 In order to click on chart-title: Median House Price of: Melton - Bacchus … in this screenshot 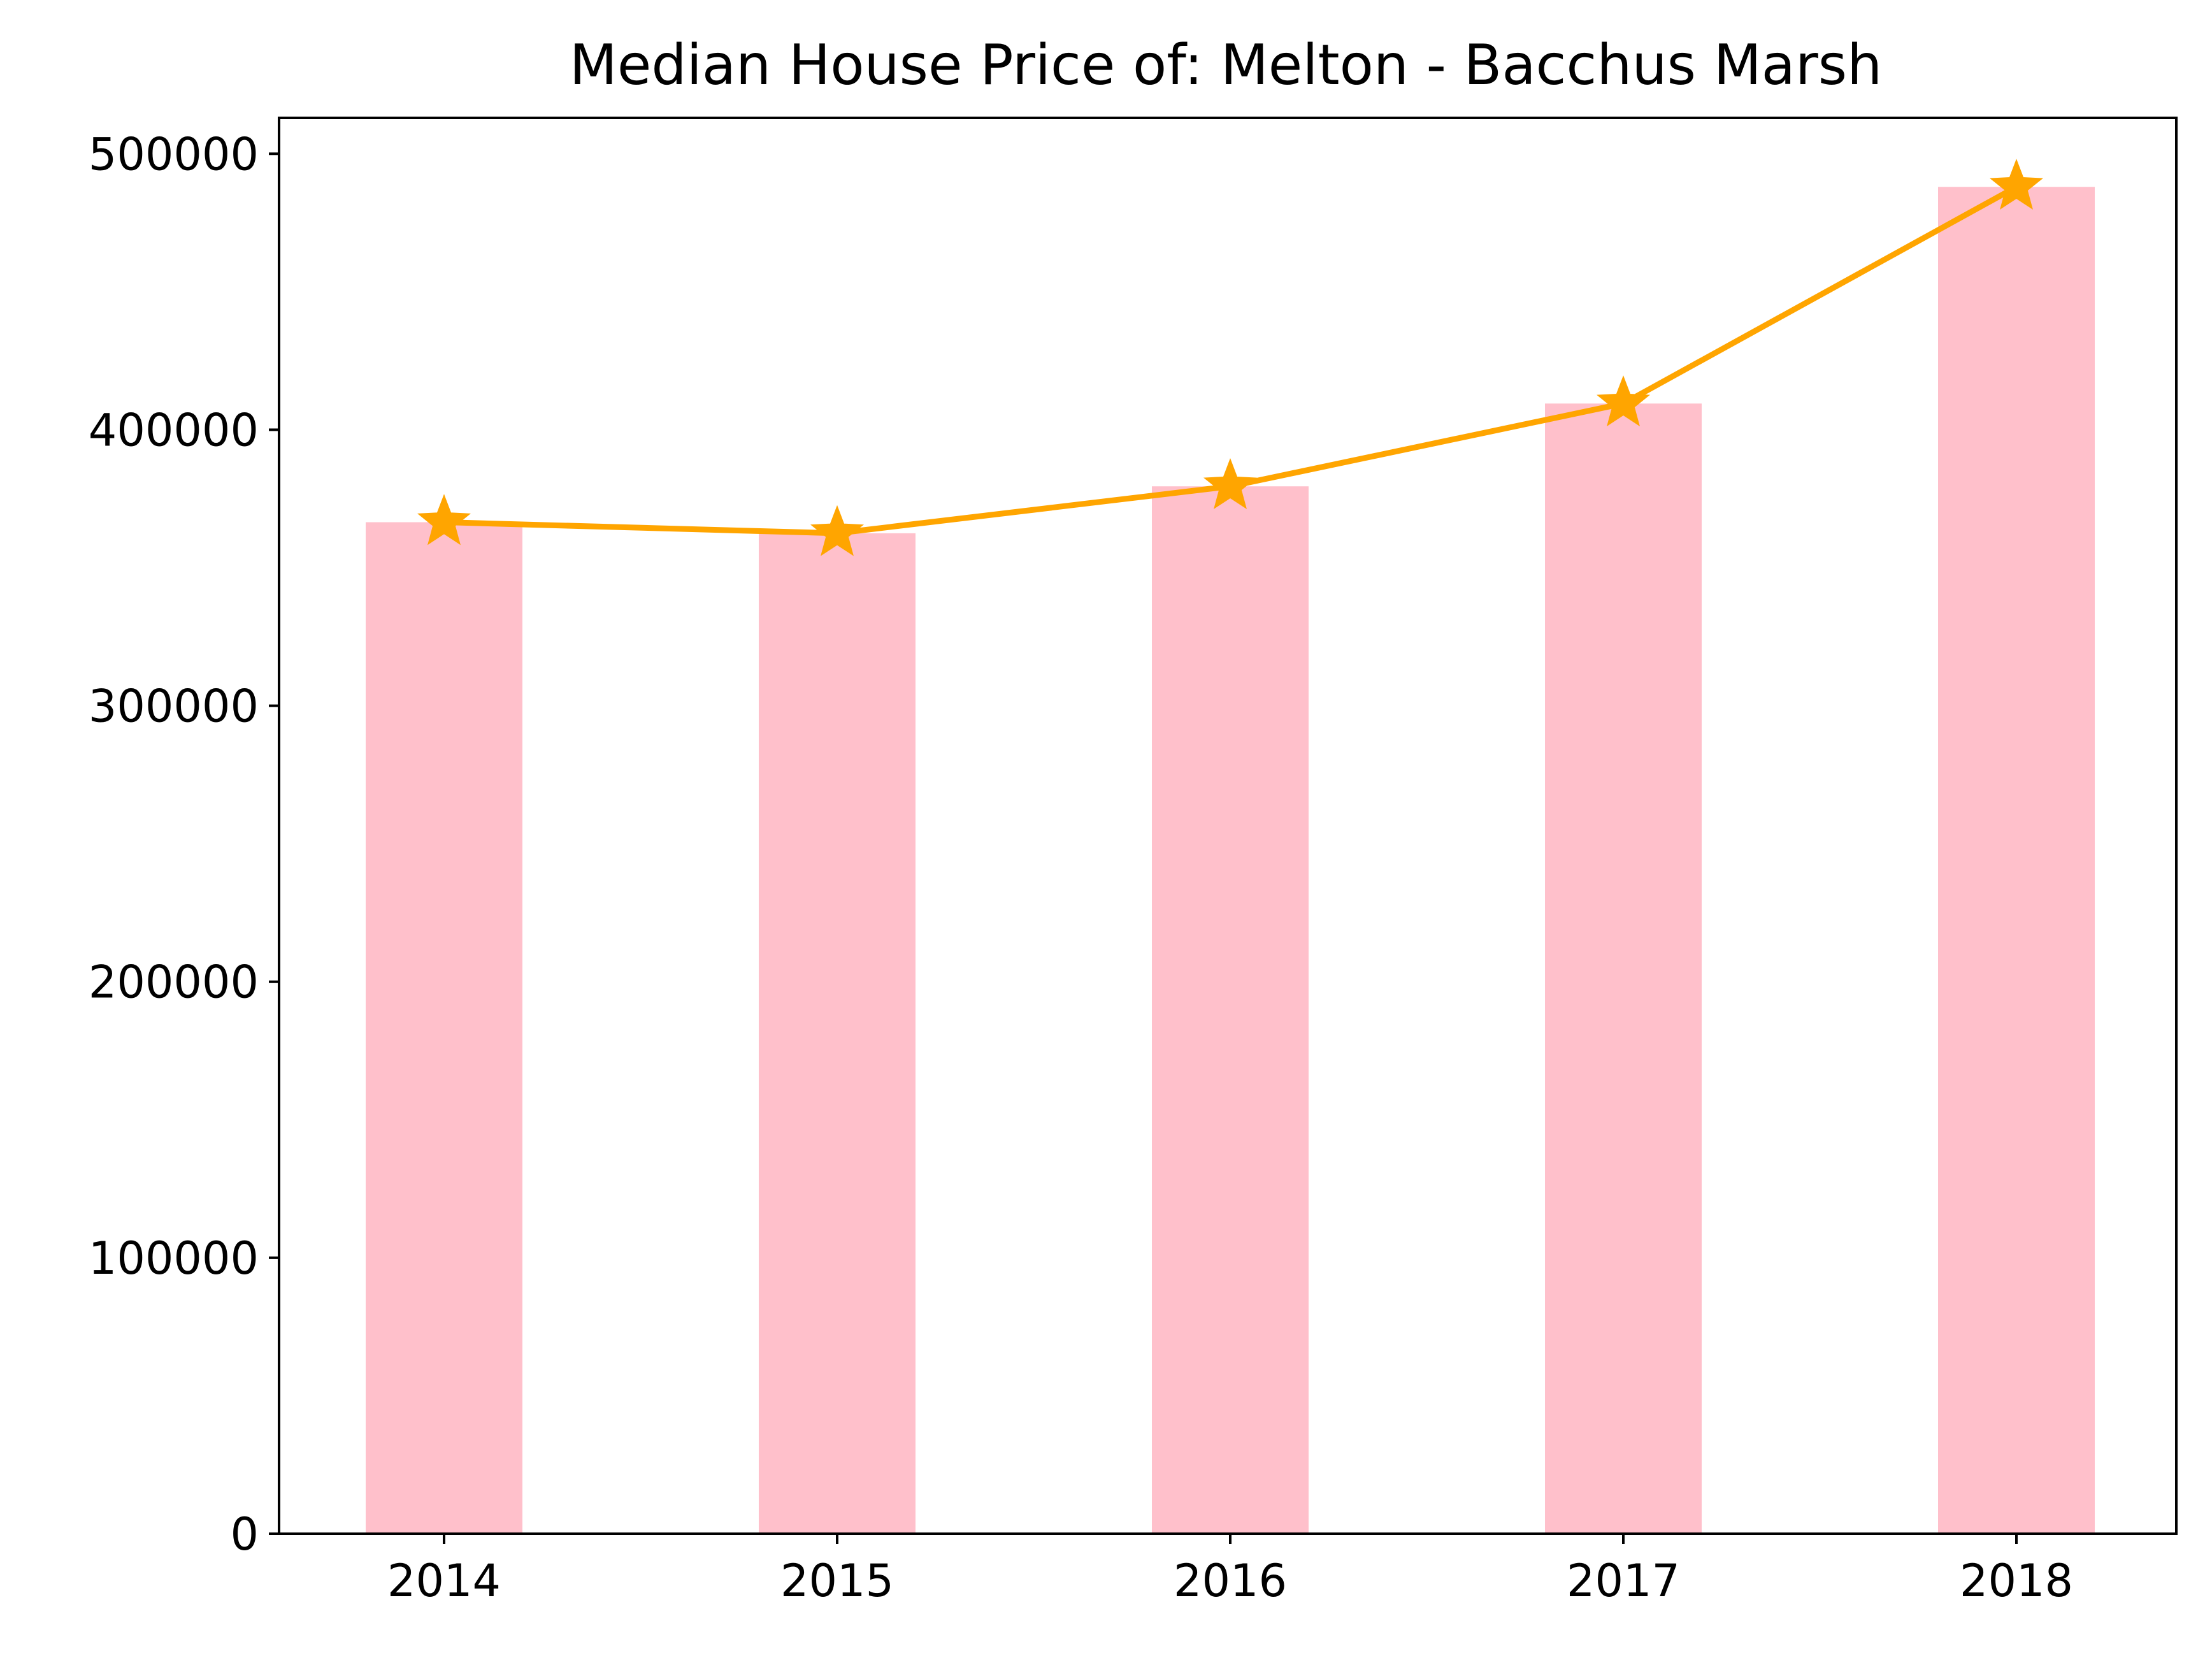, I will do `click(1226, 64)`.